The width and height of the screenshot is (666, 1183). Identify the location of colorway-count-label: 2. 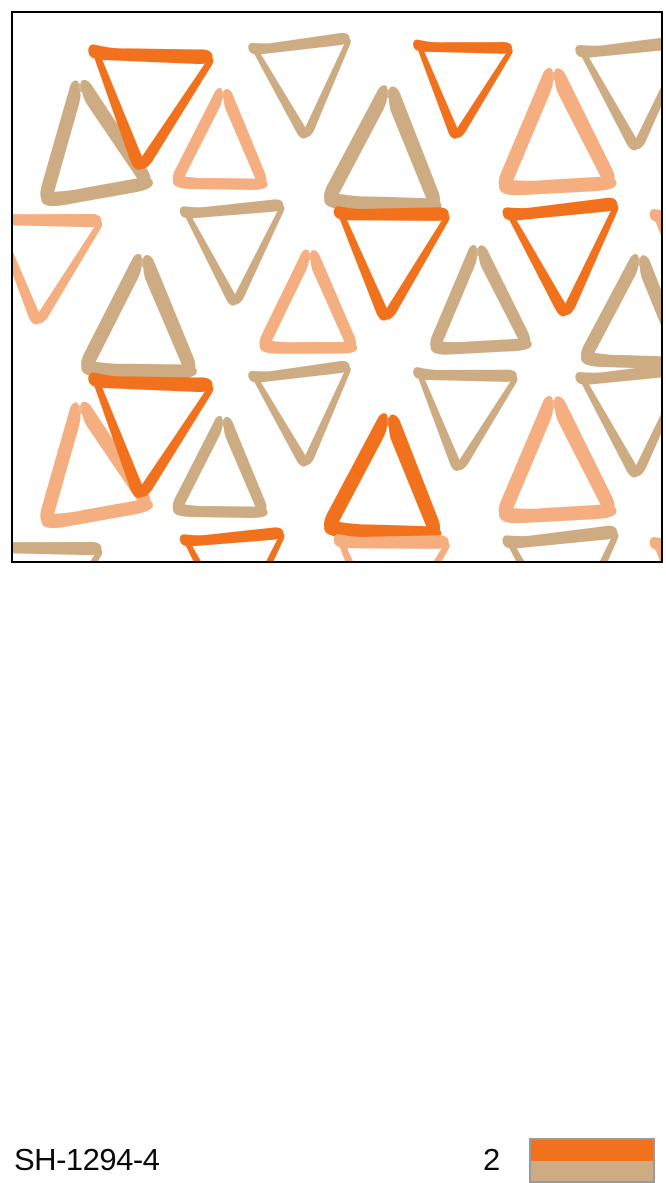
(492, 1159).